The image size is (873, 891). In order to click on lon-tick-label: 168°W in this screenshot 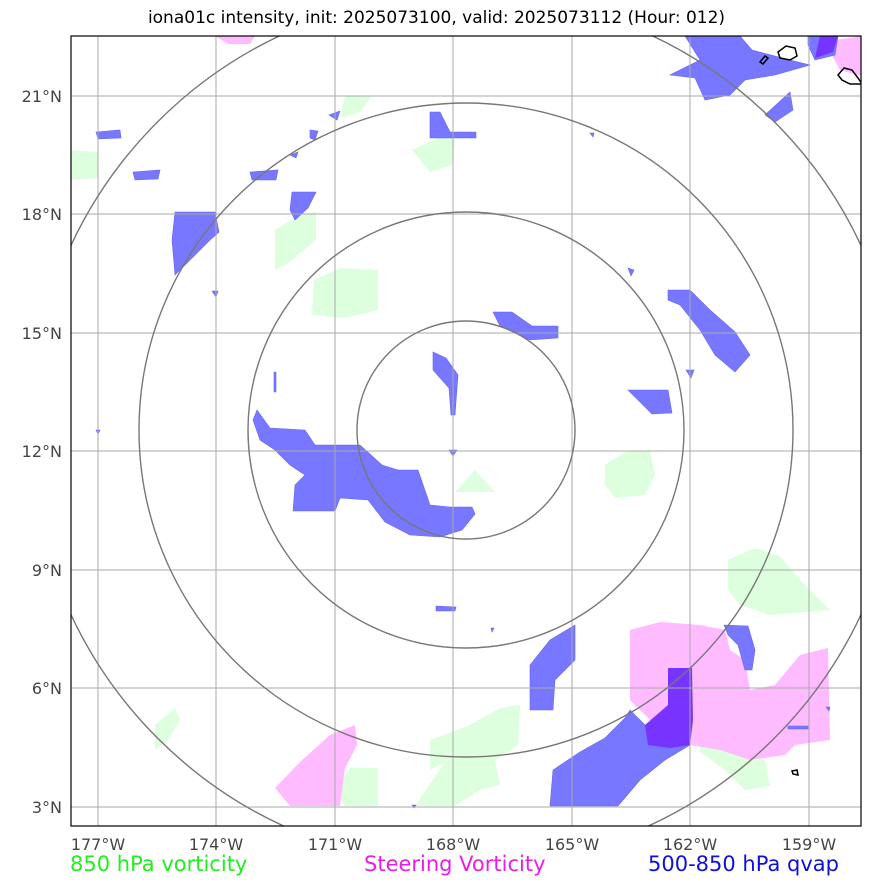, I will do `click(453, 844)`.